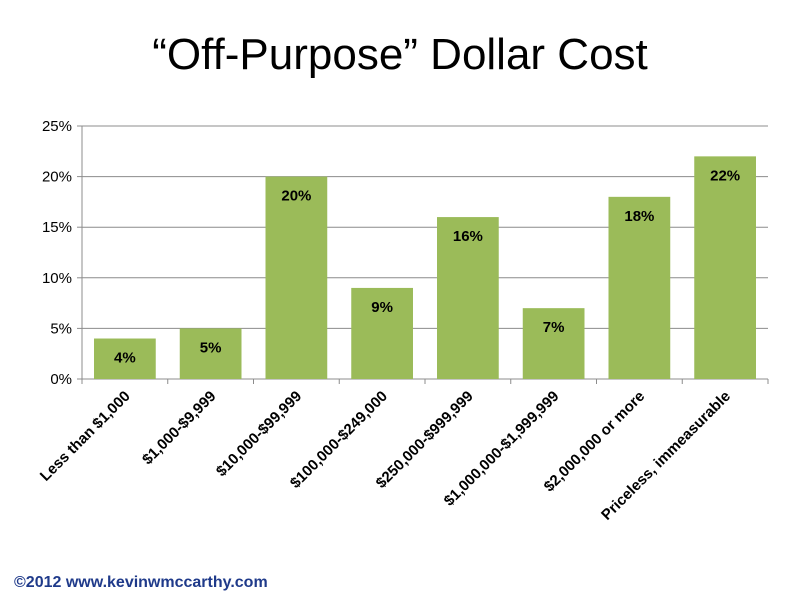  Describe the element at coordinates (725, 175) in the screenshot. I see `data-label: 22%` at that location.